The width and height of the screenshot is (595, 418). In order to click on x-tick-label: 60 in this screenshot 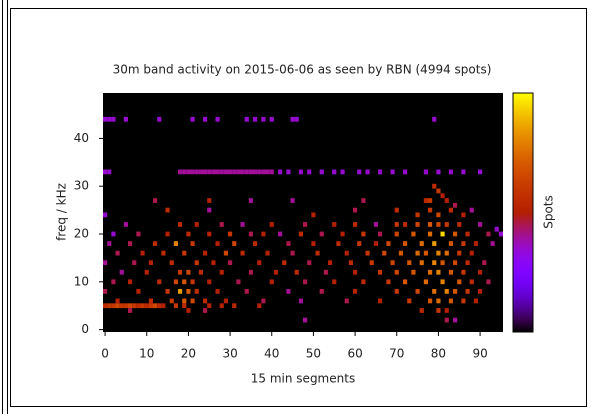, I will do `click(354, 354)`.